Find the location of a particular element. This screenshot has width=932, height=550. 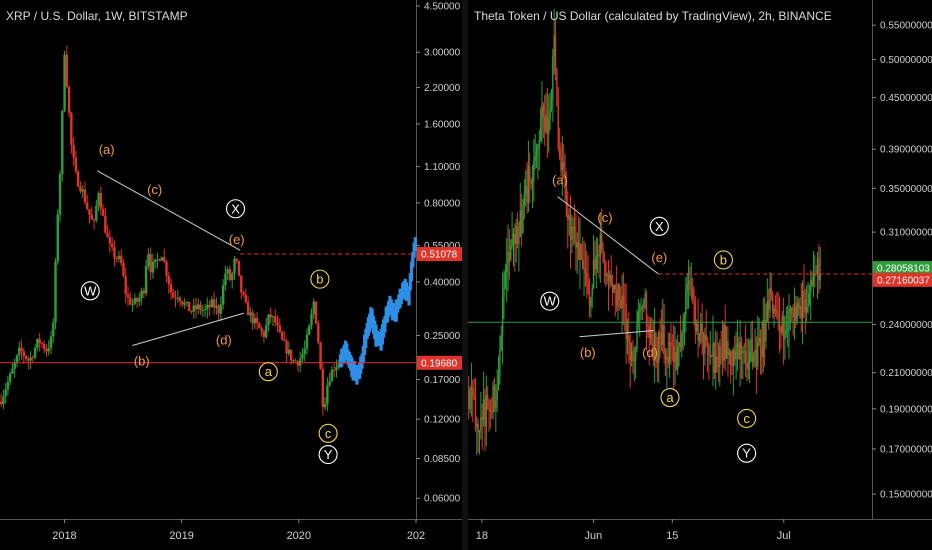

wave-label-X: X is located at coordinates (235, 209).